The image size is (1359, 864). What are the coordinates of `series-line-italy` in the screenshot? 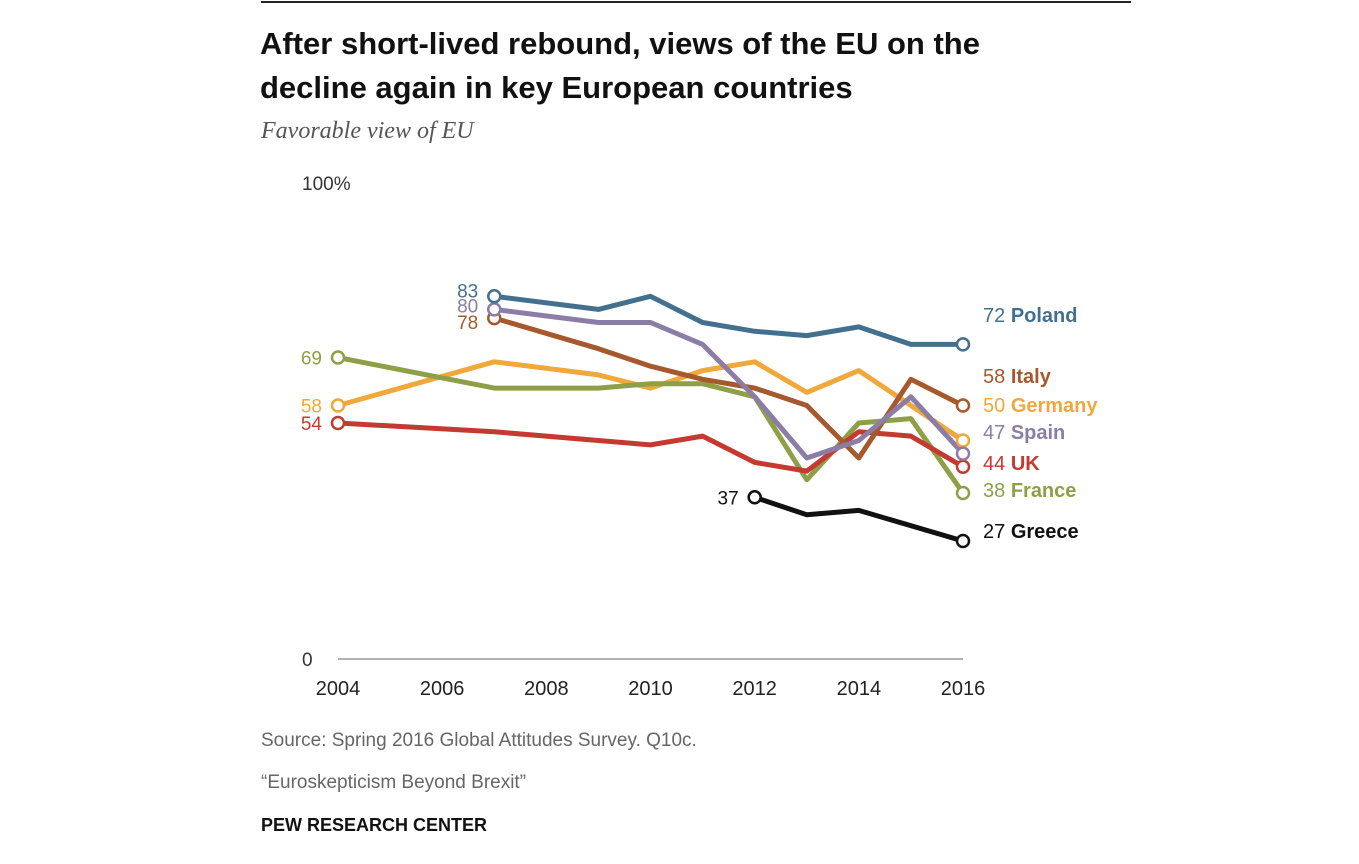 It's located at (728, 388).